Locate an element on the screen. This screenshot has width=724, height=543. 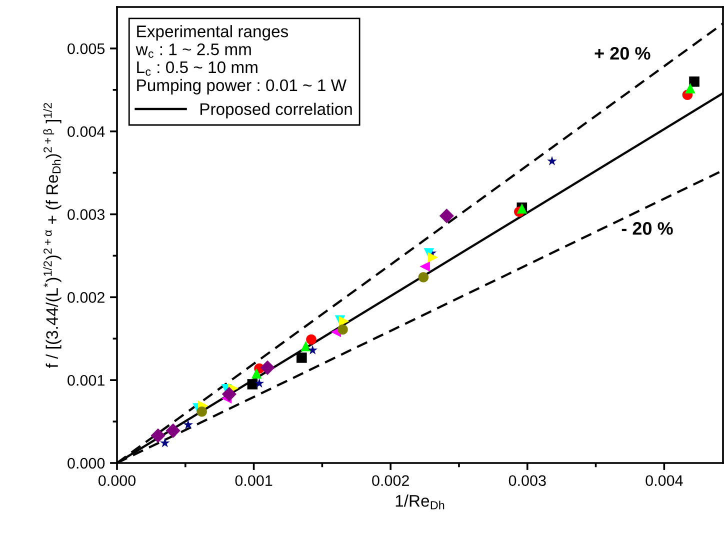
x-tick-label: 0.002 is located at coordinates (390, 480).